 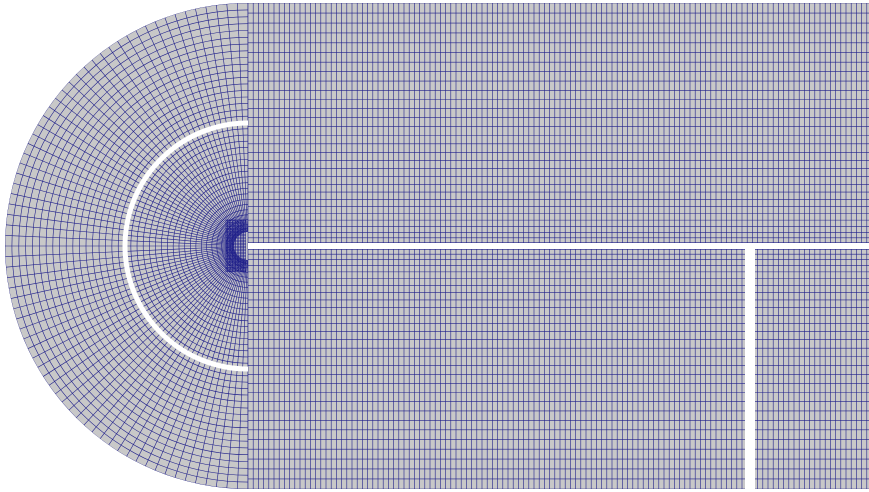 I want to click on dense-core, so click(x=235, y=245).